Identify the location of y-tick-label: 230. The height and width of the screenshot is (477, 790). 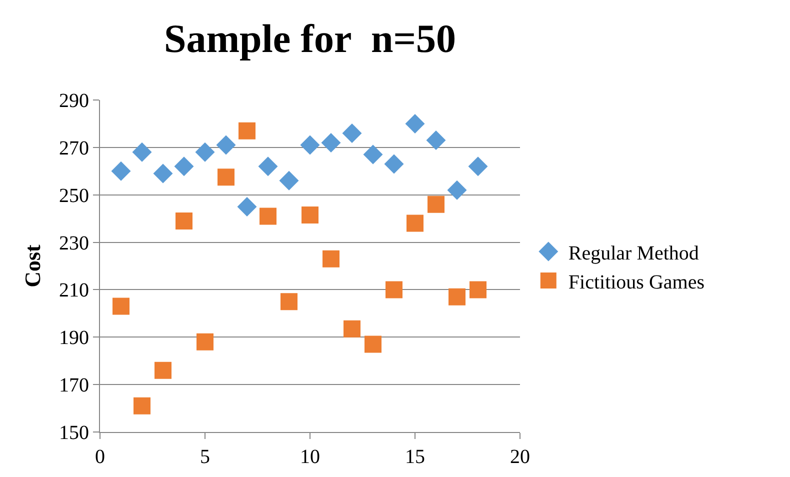
(74, 243).